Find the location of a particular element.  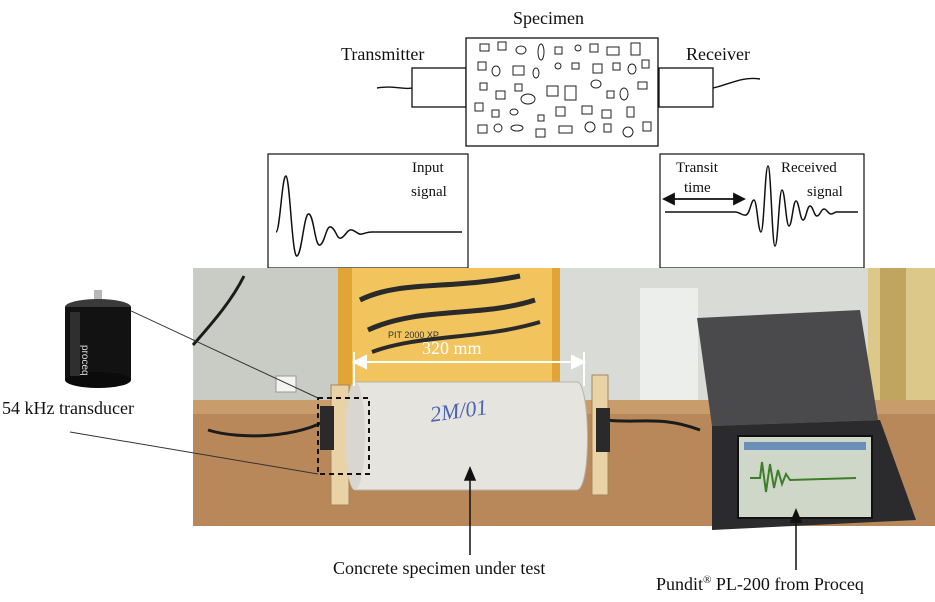

left-transducer is located at coordinates (327, 428).